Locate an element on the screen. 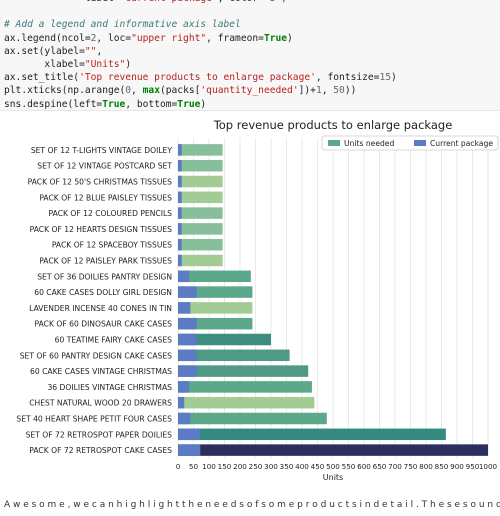 This screenshot has height=516, width=500. code-token: )) is located at coordinates (350, 91).